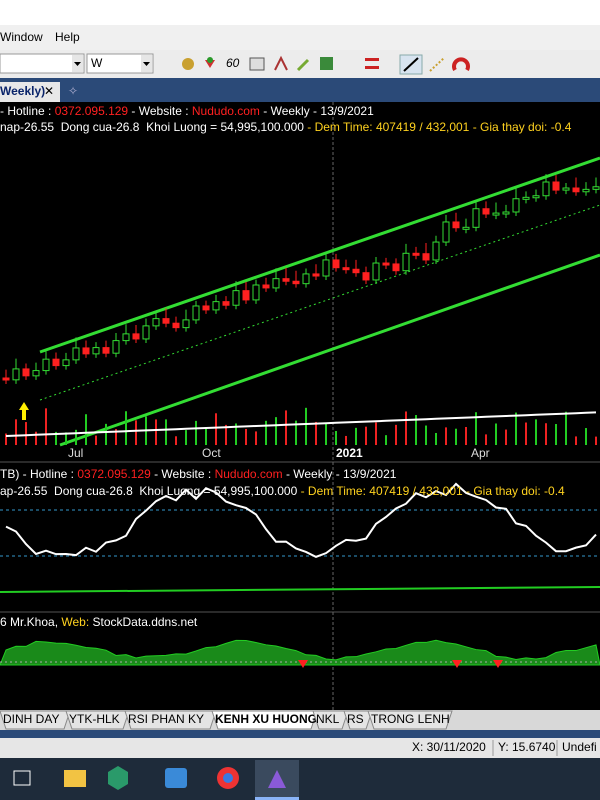 Image resolution: width=600 pixels, height=800 pixels. What do you see at coordinates (67, 37) in the screenshot?
I see `menu-help: Help` at bounding box center [67, 37].